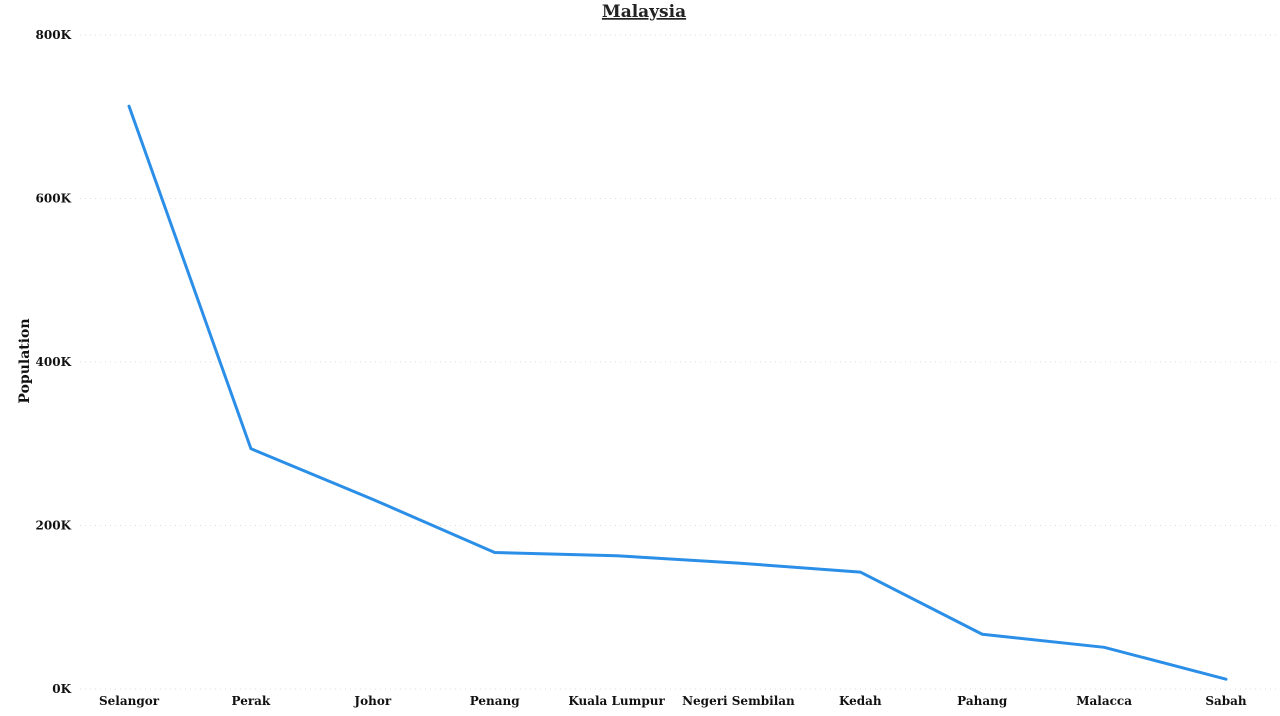 This screenshot has height=716, width=1280. I want to click on y-tick-label: 400K, so click(54, 362).